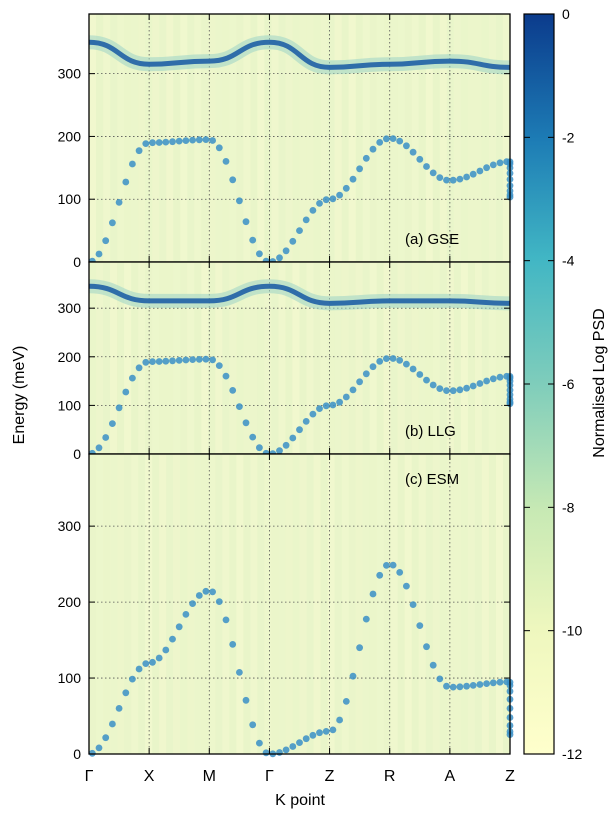 The image size is (616, 813). What do you see at coordinates (70, 678) in the screenshot?
I see `y-tick-label: 100` at bounding box center [70, 678].